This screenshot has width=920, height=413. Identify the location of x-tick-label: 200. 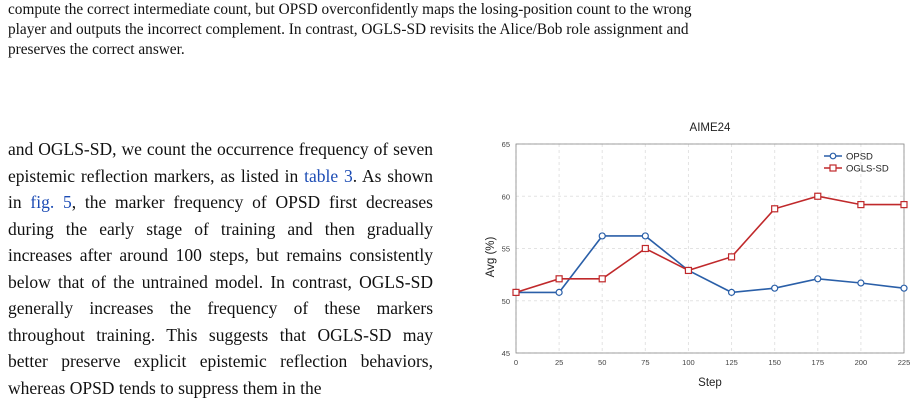
(861, 362).